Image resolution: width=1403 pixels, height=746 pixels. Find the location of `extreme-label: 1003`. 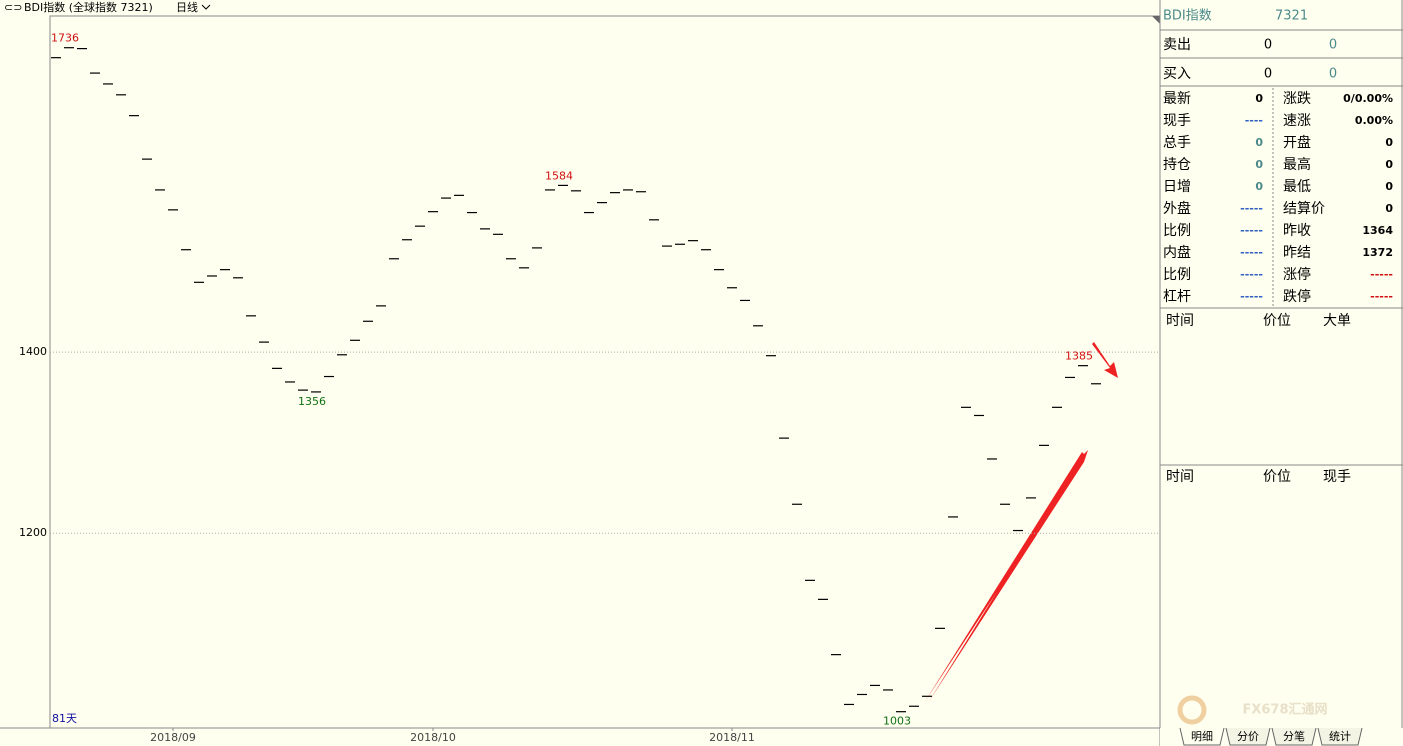

extreme-label: 1003 is located at coordinates (897, 721).